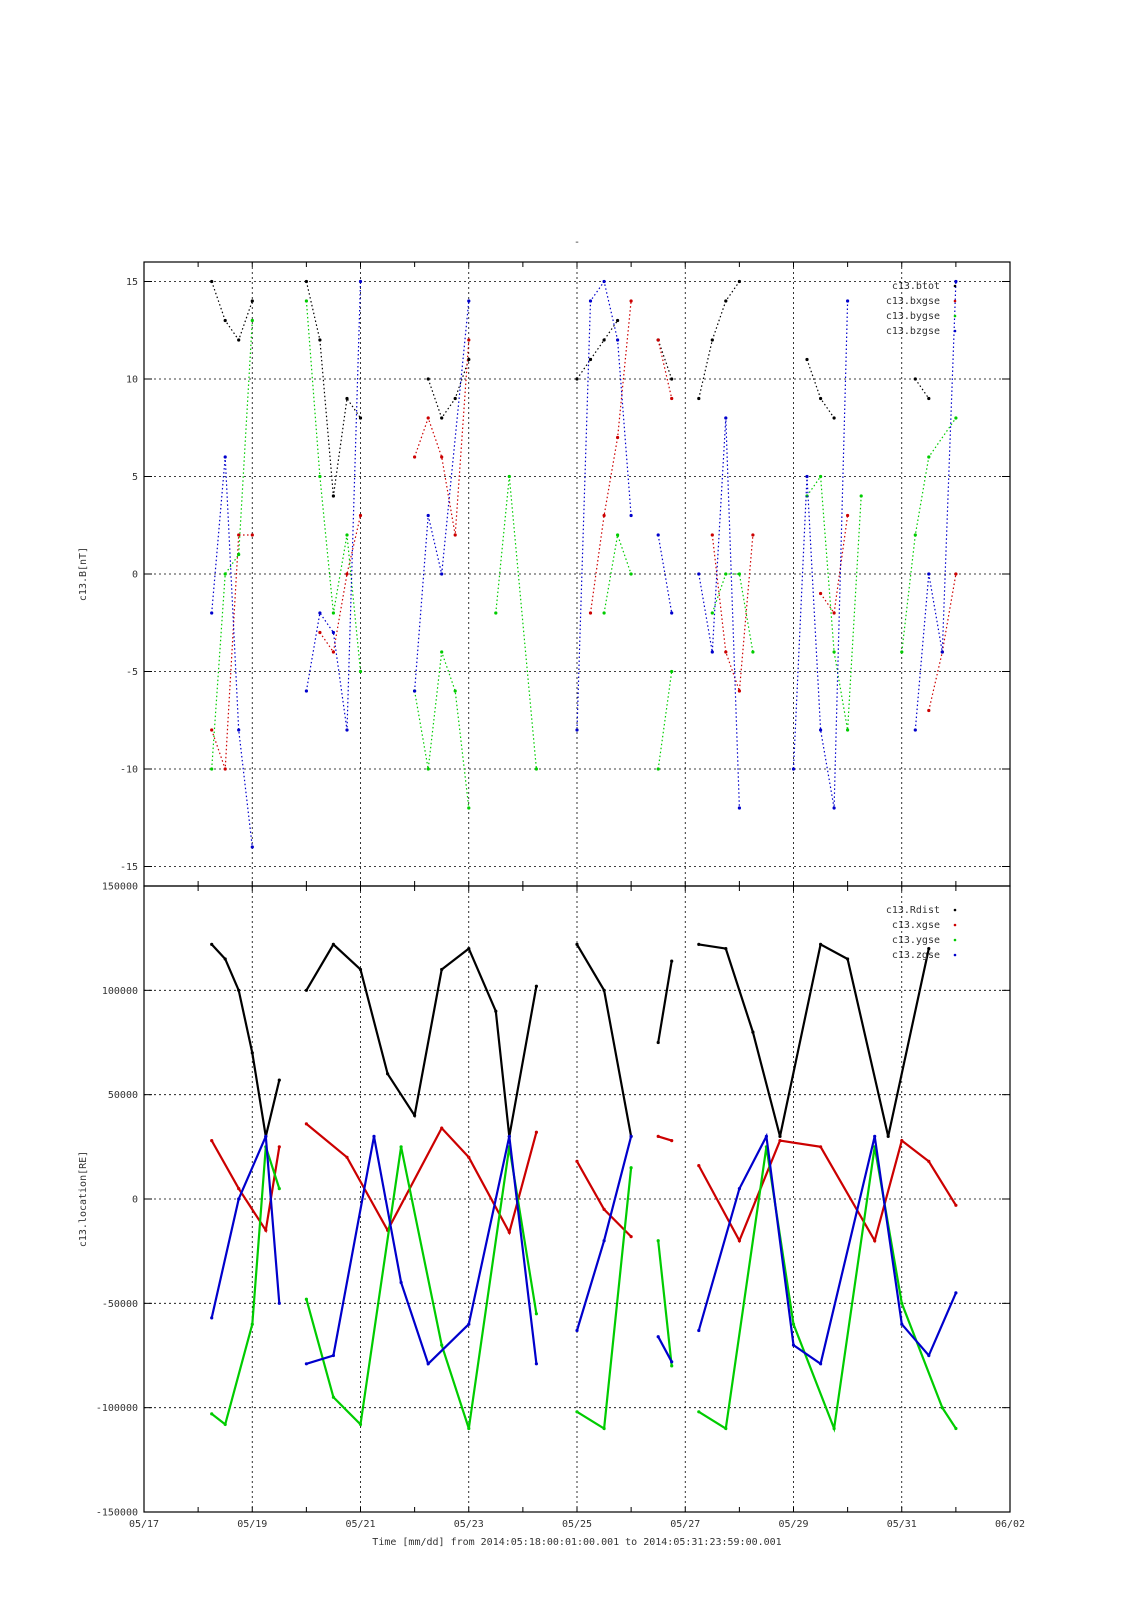 The height and width of the screenshot is (1600, 1131). What do you see at coordinates (252, 1524) in the screenshot?
I see `x-tick-label: 05/19` at bounding box center [252, 1524].